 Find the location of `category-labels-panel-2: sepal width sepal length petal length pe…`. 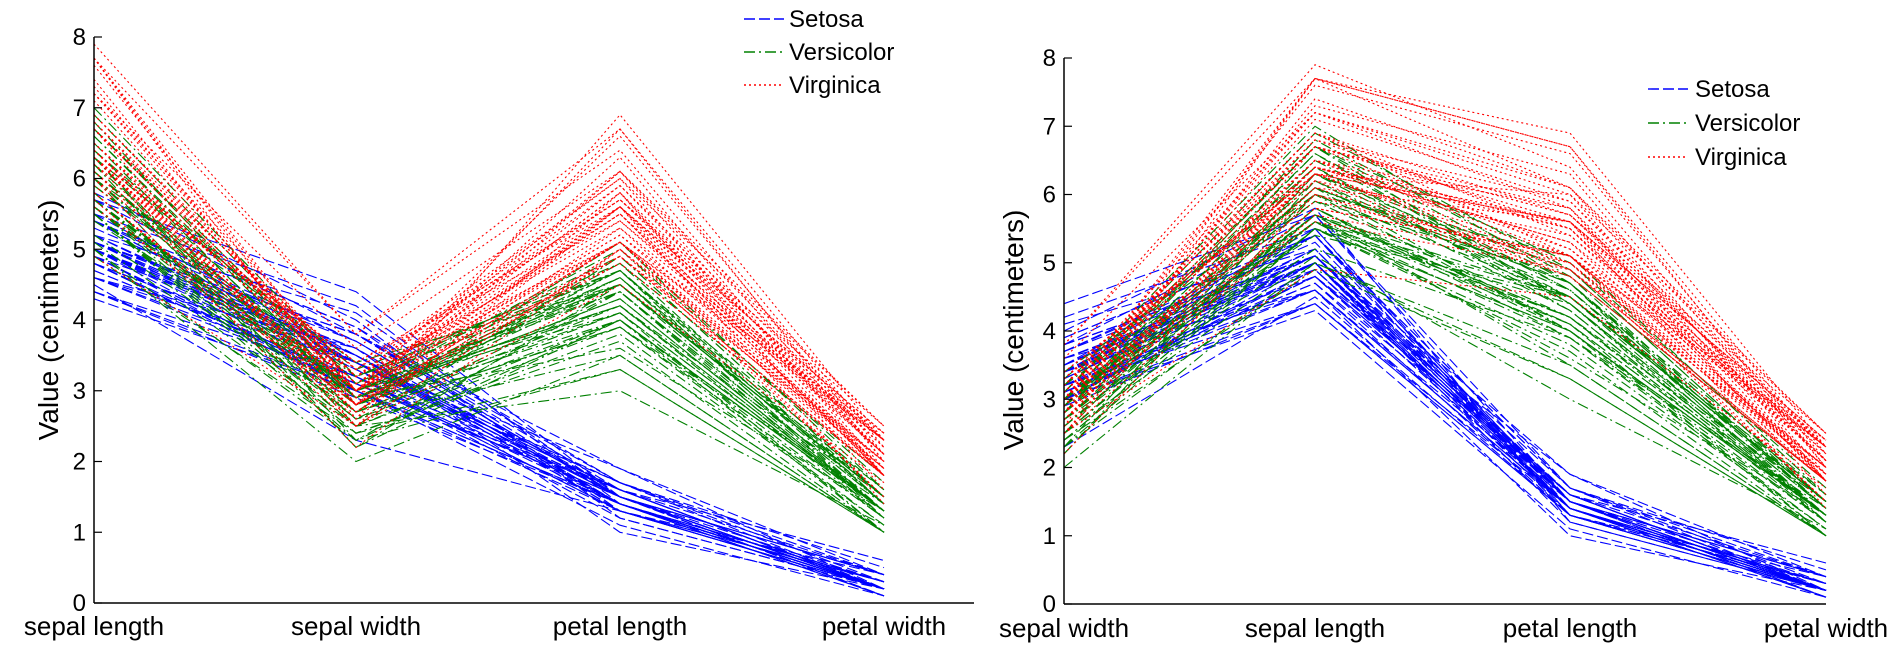

category-labels-panel-2: sepal width sepal length petal length pe… is located at coordinates (1443, 628).